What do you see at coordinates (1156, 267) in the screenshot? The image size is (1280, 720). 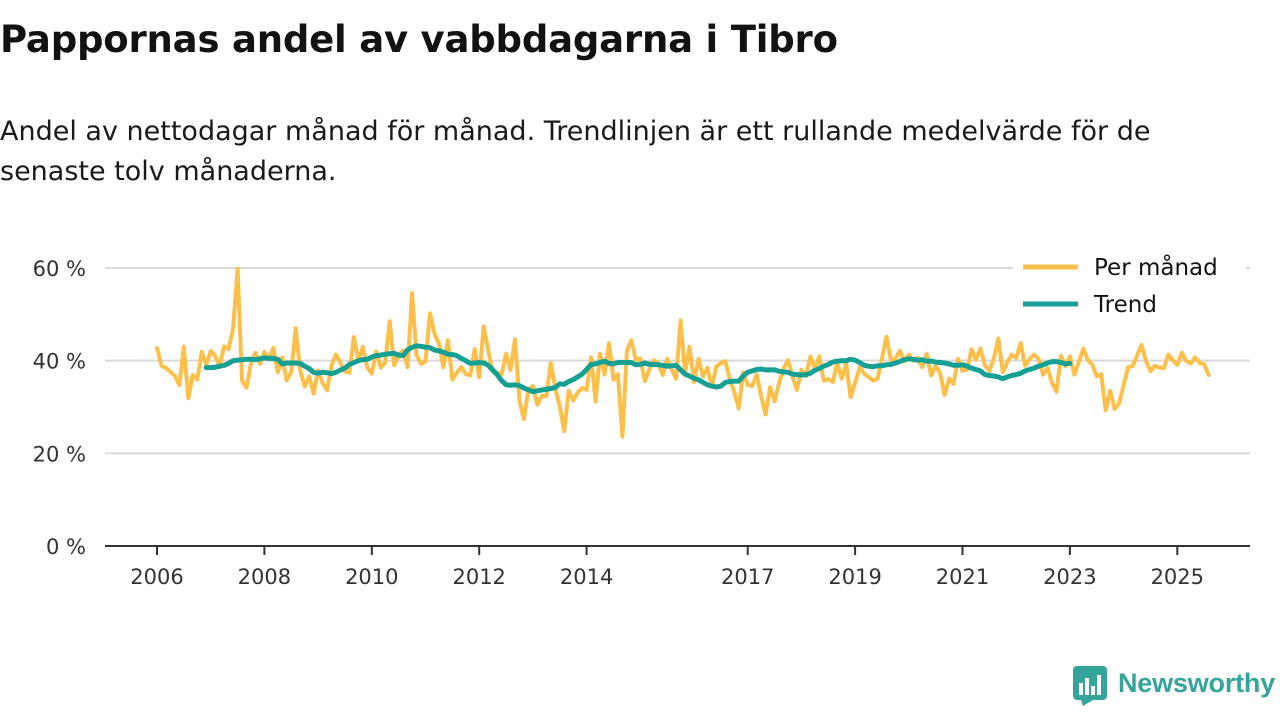 I see `legend-label-per-manad: Per månad` at bounding box center [1156, 267].